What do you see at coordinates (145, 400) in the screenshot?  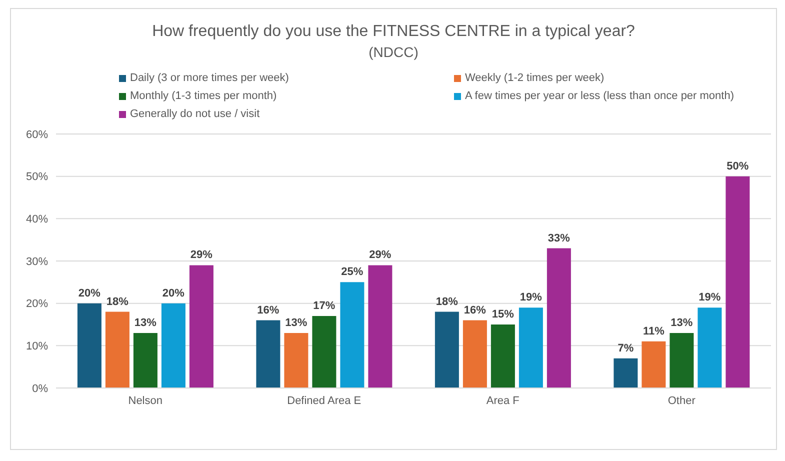 I see `x-tick-label: Nelson` at bounding box center [145, 400].